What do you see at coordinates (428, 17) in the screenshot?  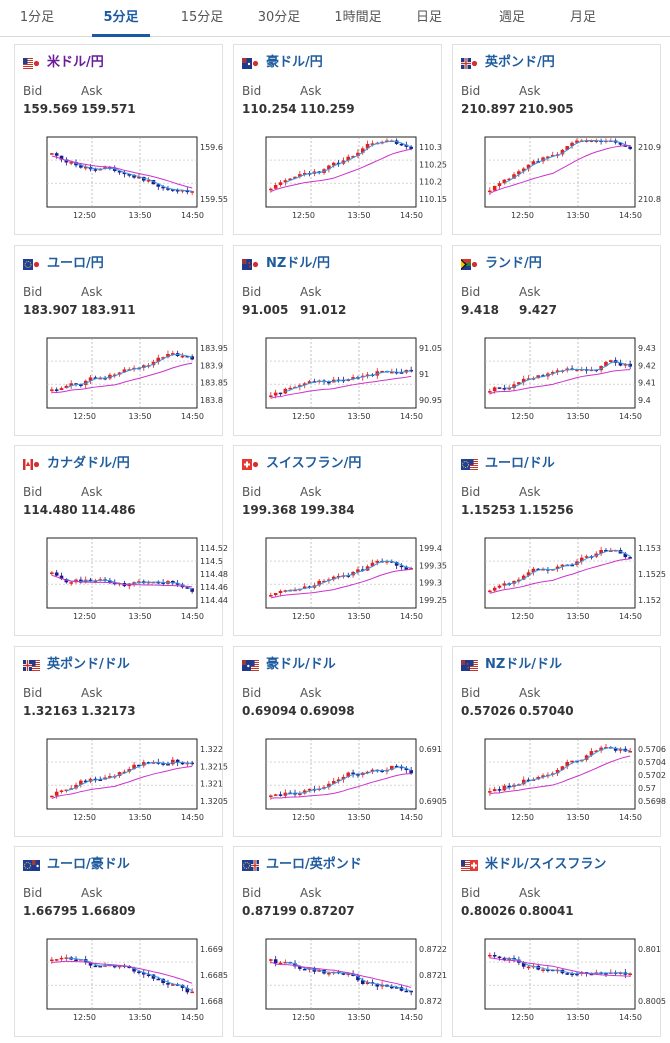 I see `tab-5: 日足` at bounding box center [428, 17].